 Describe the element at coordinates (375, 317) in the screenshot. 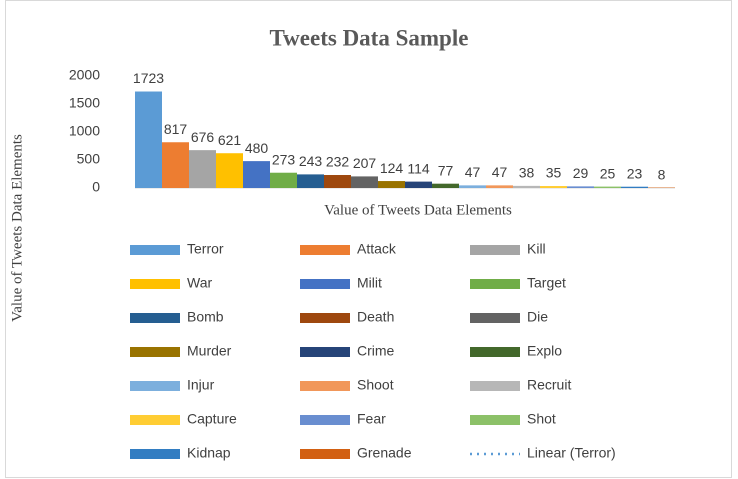

I see `legend-label: Death` at that location.